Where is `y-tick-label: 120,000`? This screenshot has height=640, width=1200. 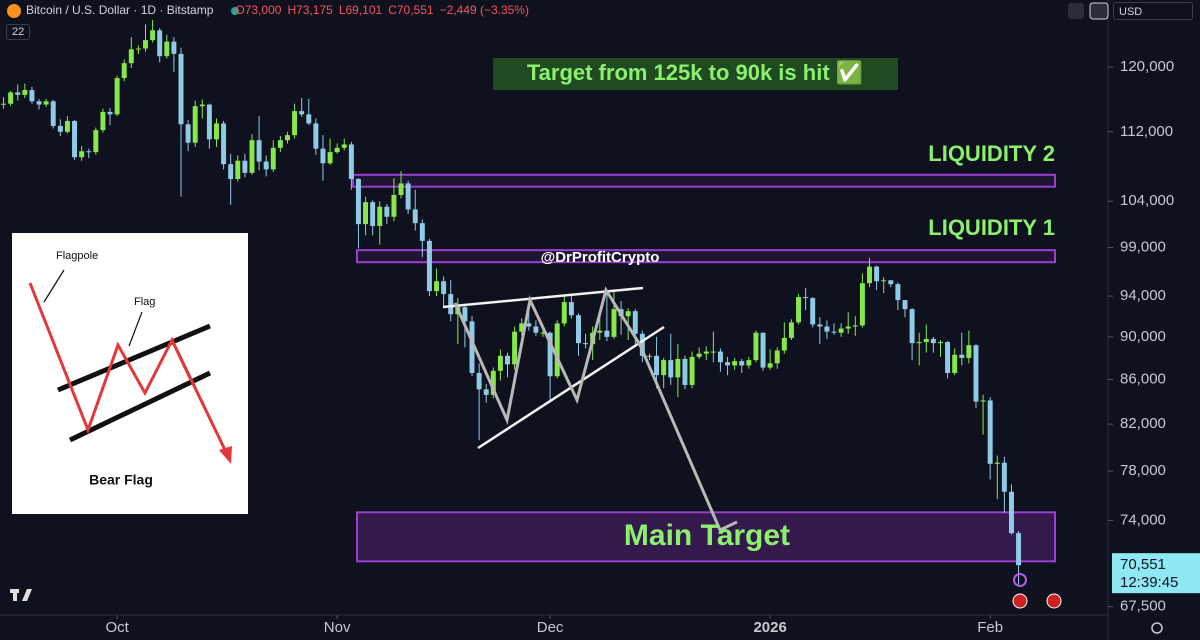 y-tick-label: 120,000 is located at coordinates (1147, 66).